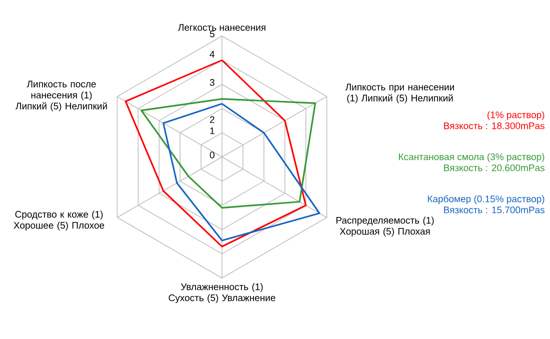 The height and width of the screenshot is (339, 550). What do you see at coordinates (59, 220) in the screenshot?
I see `spoke-label: Сродство к коже (1) Хорошее (5) Плохое` at bounding box center [59, 220].